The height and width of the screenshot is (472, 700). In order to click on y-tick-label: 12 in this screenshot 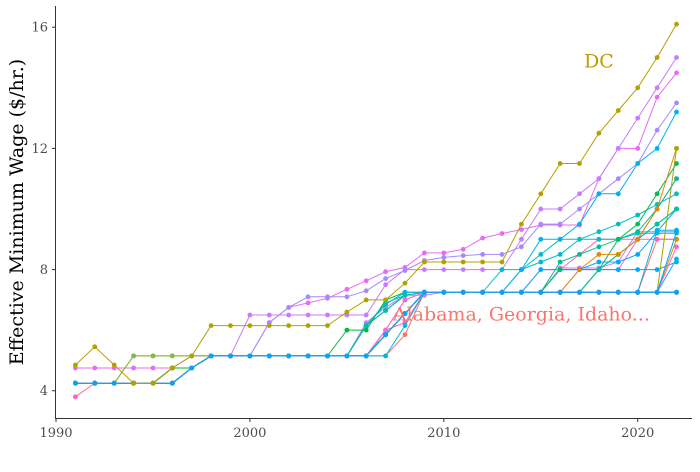, I will do `click(39, 149)`.